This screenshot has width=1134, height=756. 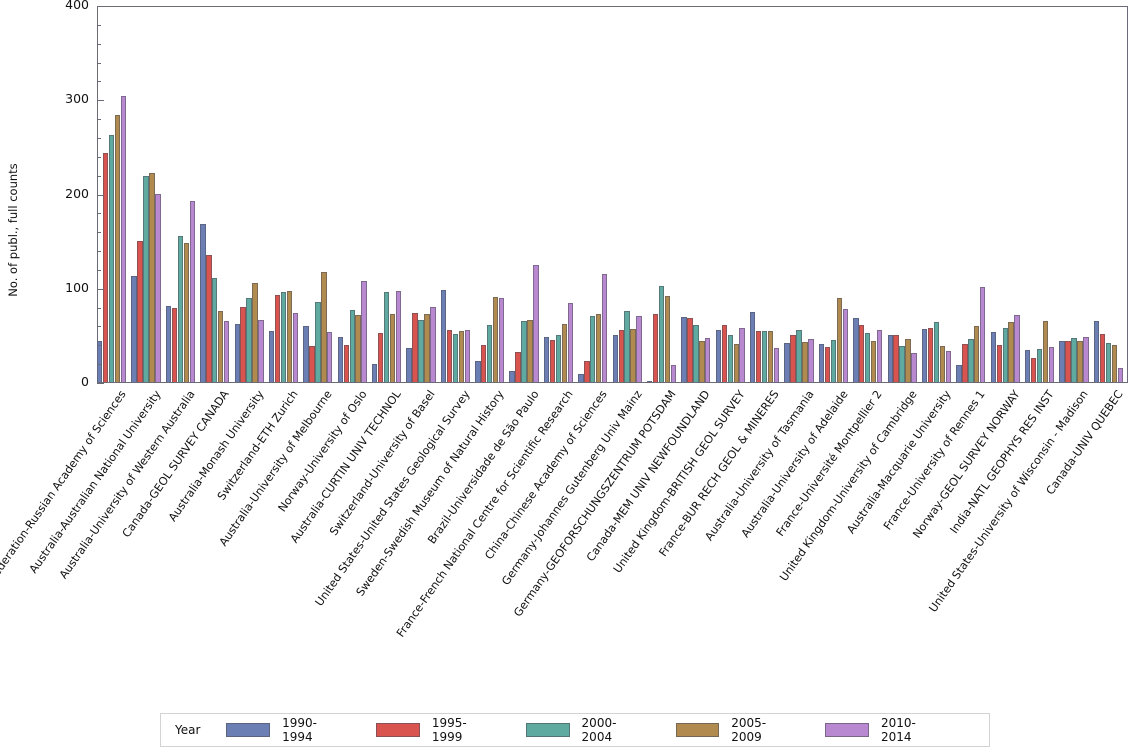 I want to click on legend-label: 2010-2014, so click(x=898, y=730).